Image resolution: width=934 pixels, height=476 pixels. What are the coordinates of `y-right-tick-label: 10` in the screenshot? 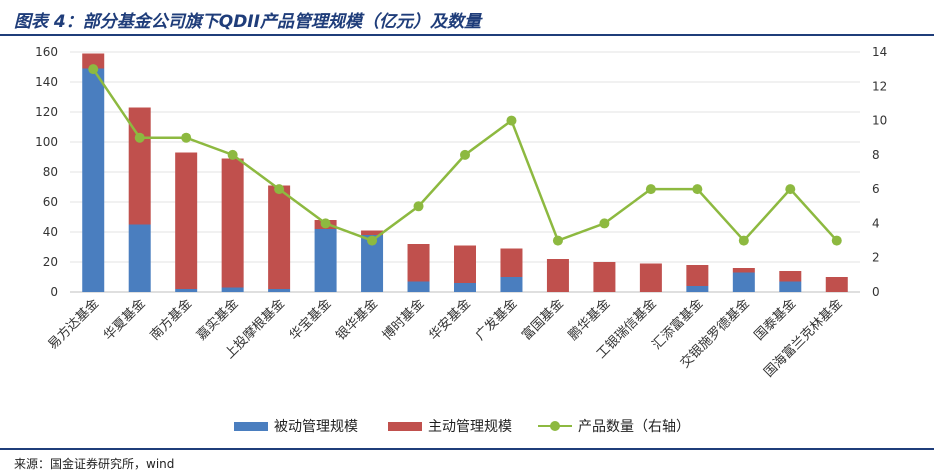 It's located at (879, 121).